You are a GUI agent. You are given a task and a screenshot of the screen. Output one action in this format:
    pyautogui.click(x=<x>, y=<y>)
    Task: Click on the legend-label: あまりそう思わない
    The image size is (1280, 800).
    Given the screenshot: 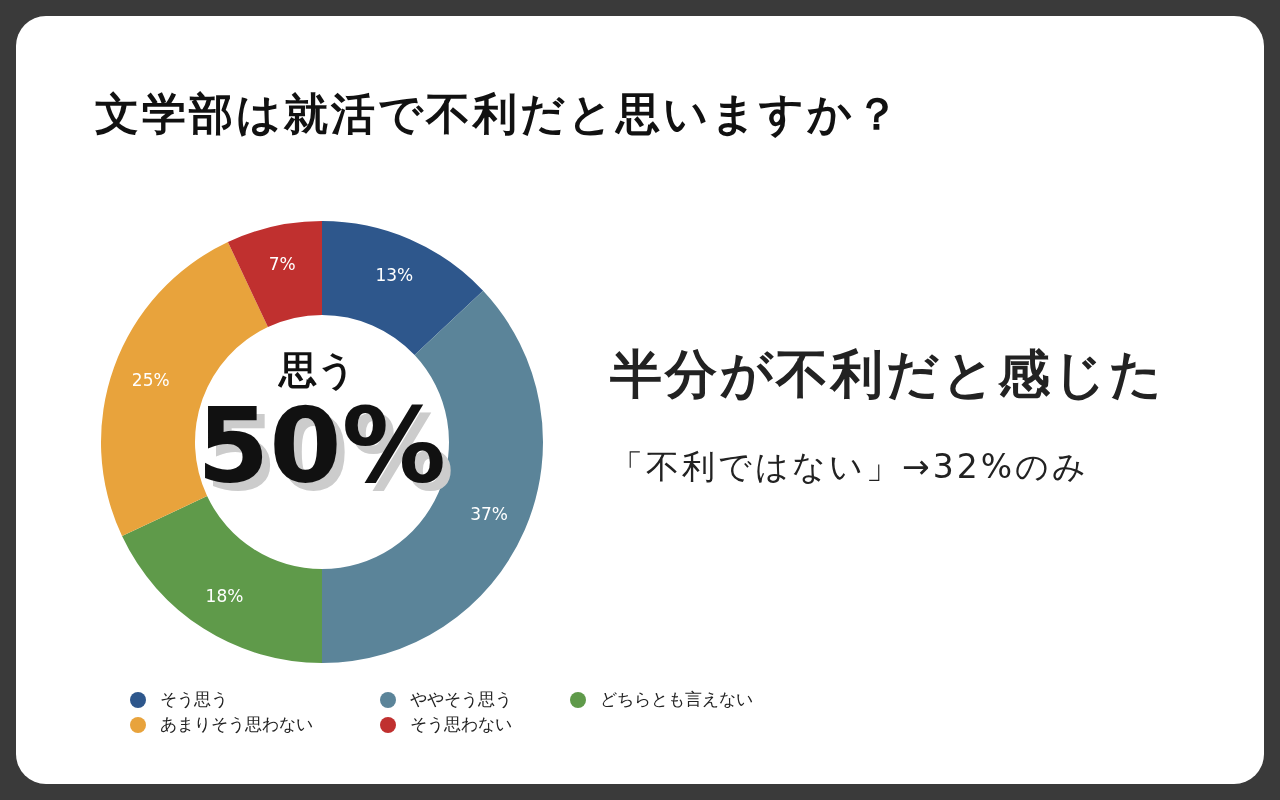 What is the action you would take?
    pyautogui.click(x=236, y=724)
    